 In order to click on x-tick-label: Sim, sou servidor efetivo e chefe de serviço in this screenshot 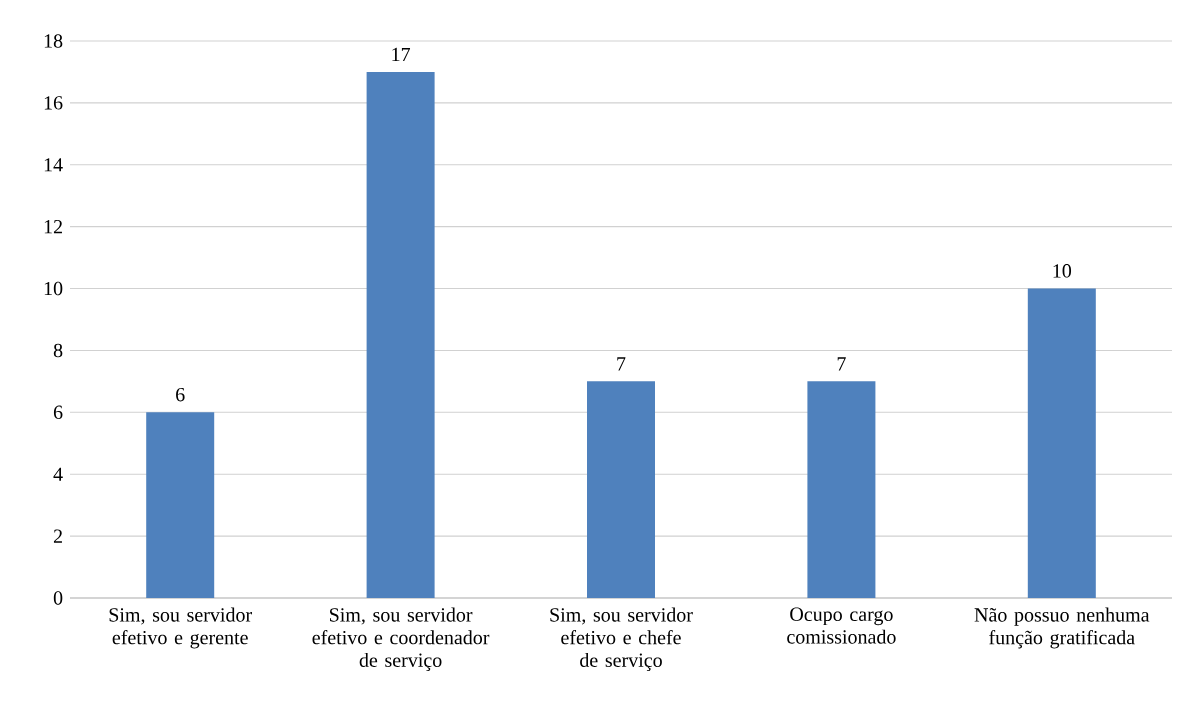, I will do `click(621, 639)`.